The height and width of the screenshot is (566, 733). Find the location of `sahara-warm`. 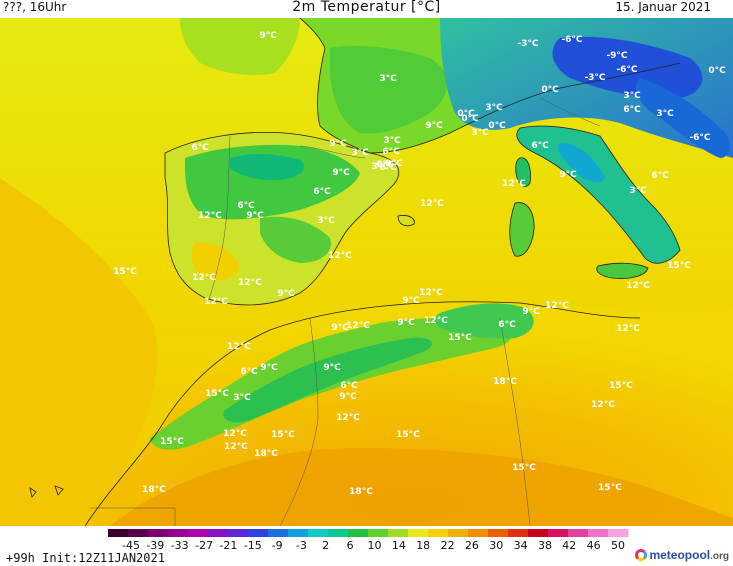

sahara-warm is located at coordinates (421, 487).